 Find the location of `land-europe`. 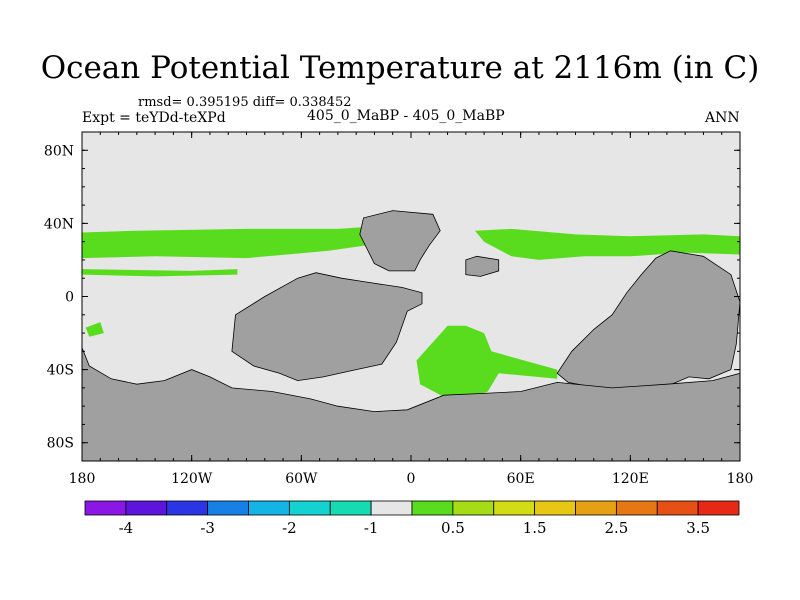

land-europe is located at coordinates (400, 241).